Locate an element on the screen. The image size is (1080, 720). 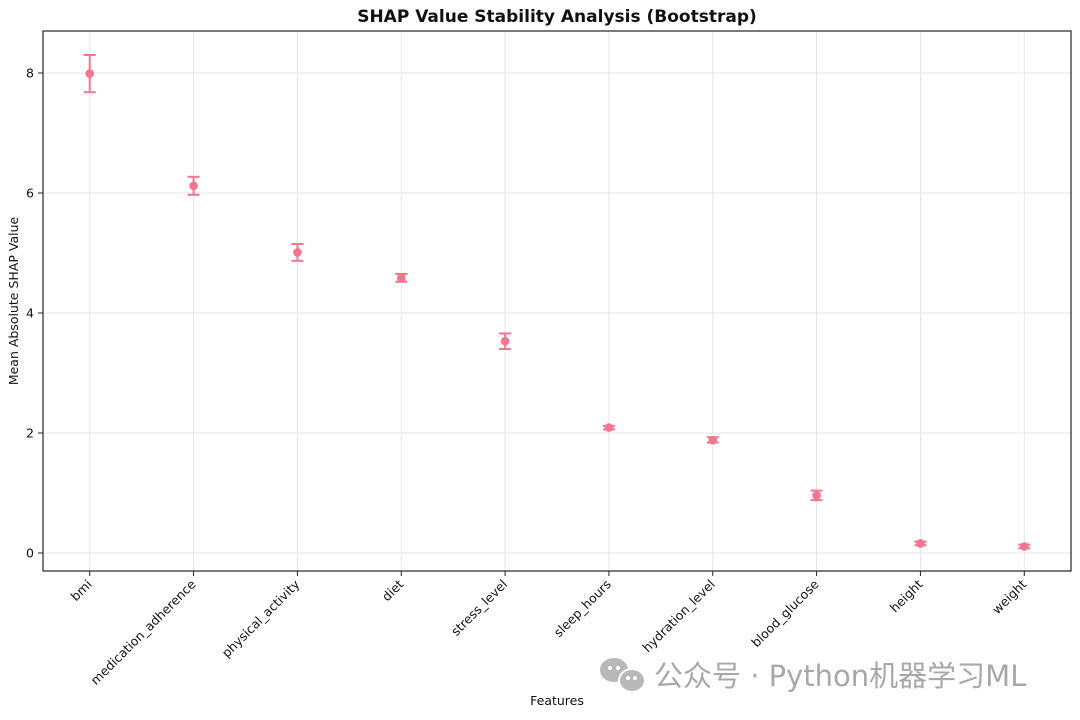
y-tick-label-1: 2 is located at coordinates (30, 433).